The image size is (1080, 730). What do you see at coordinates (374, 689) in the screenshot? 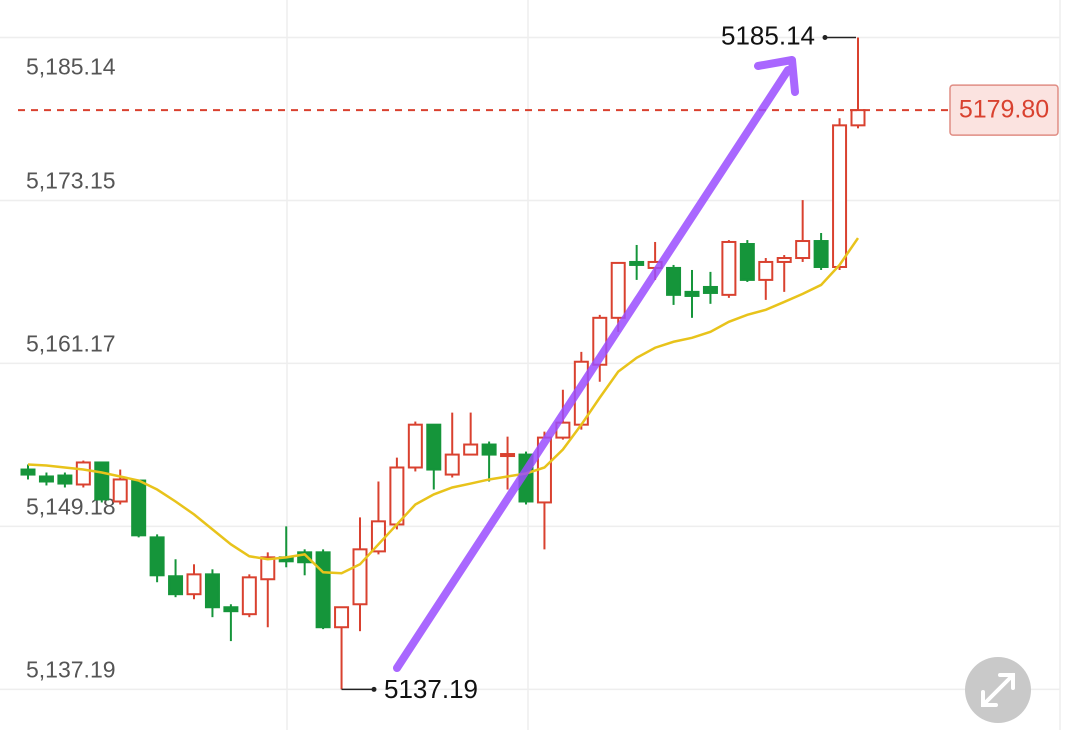
I see `min-dot` at bounding box center [374, 689].